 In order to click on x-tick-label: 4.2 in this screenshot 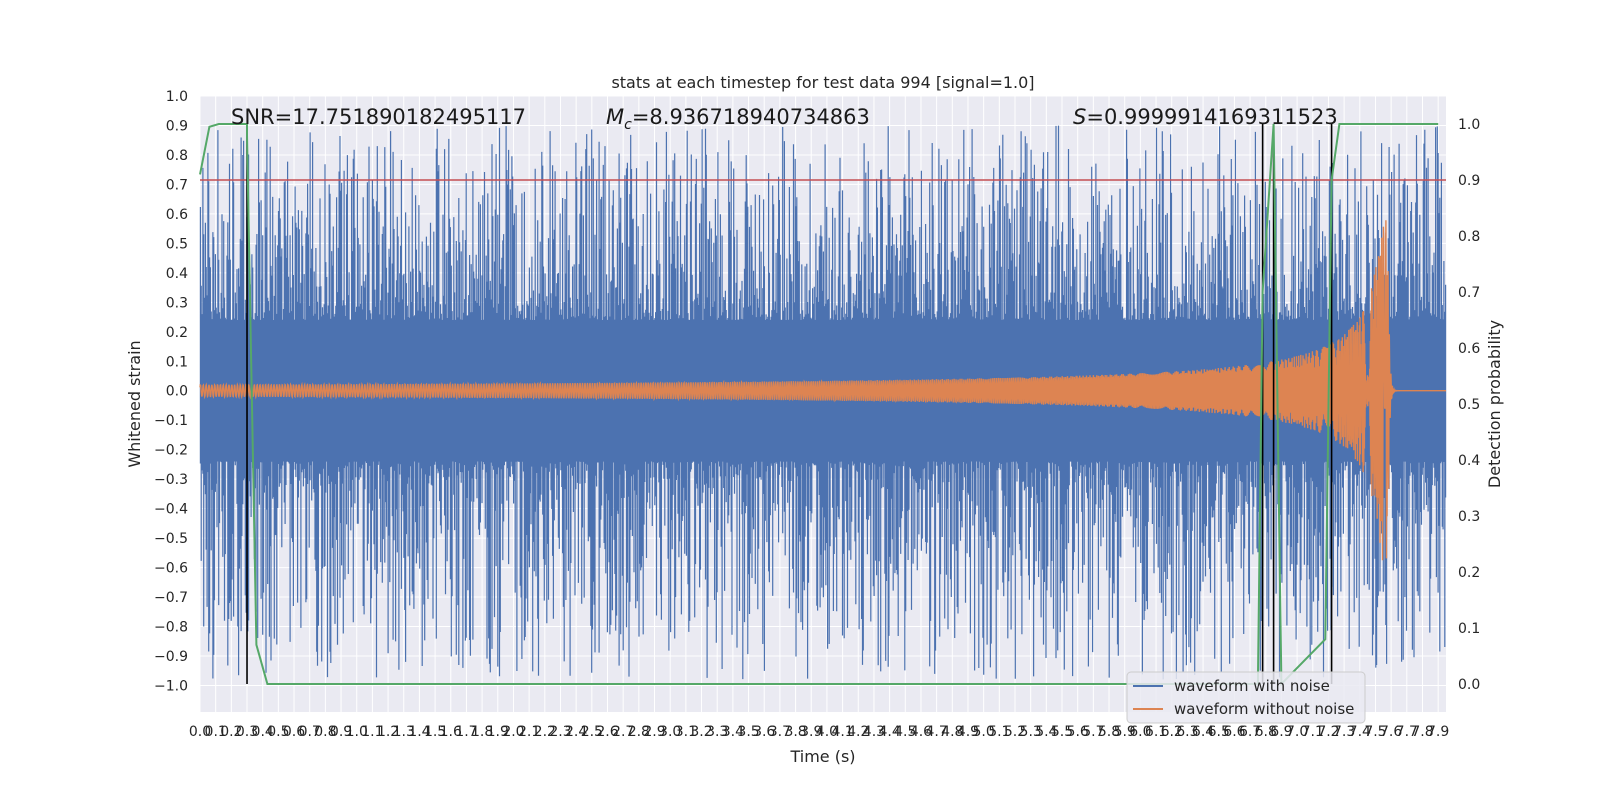, I will do `click(858, 732)`.